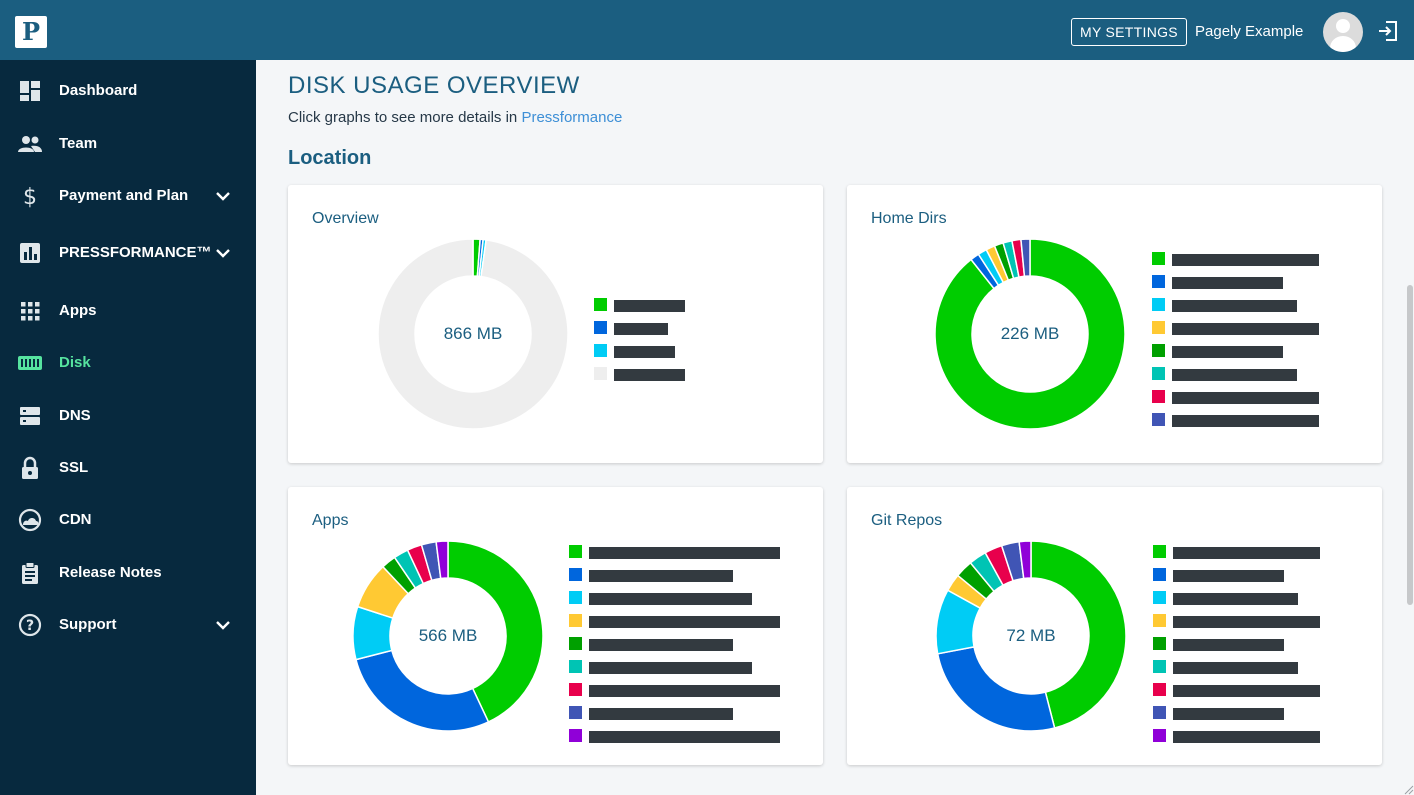  I want to click on logout-icon, so click(1388, 31).